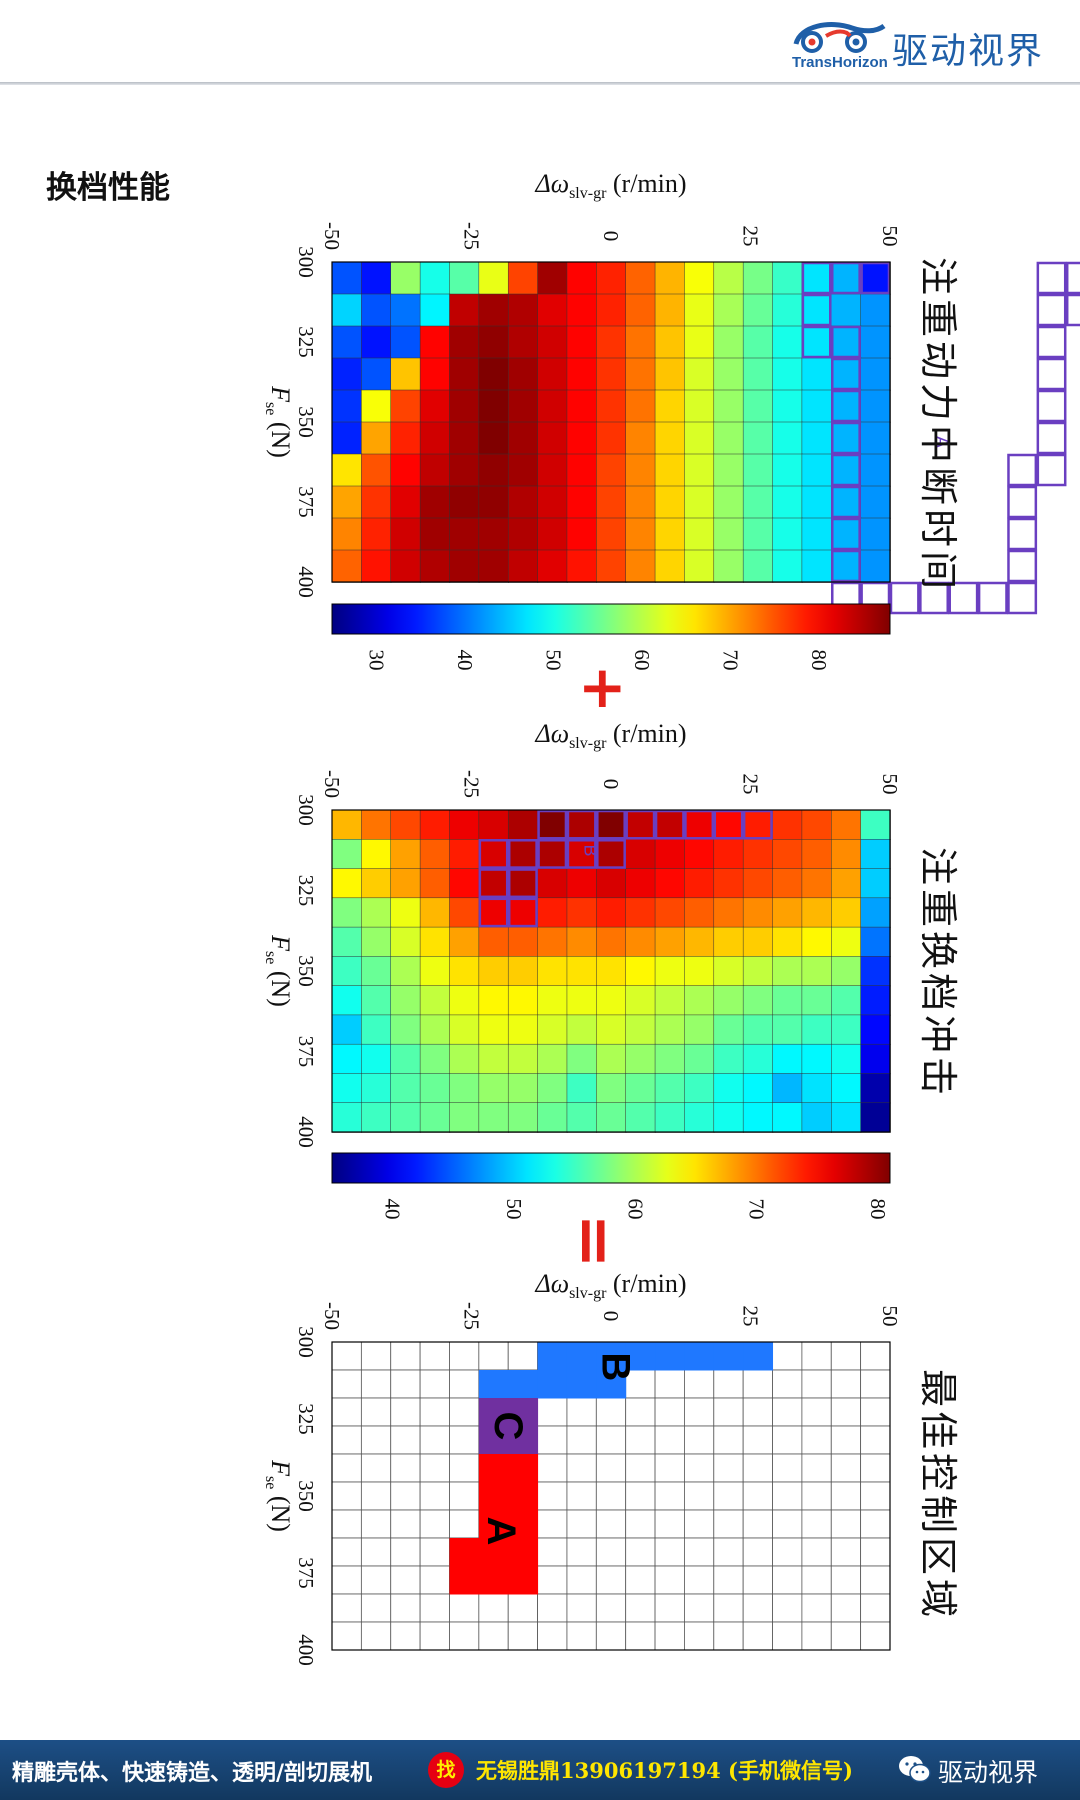 The height and width of the screenshot is (1800, 1080). Describe the element at coordinates (306, 422) in the screenshot. I see `y-tick-label: 350` at that location.